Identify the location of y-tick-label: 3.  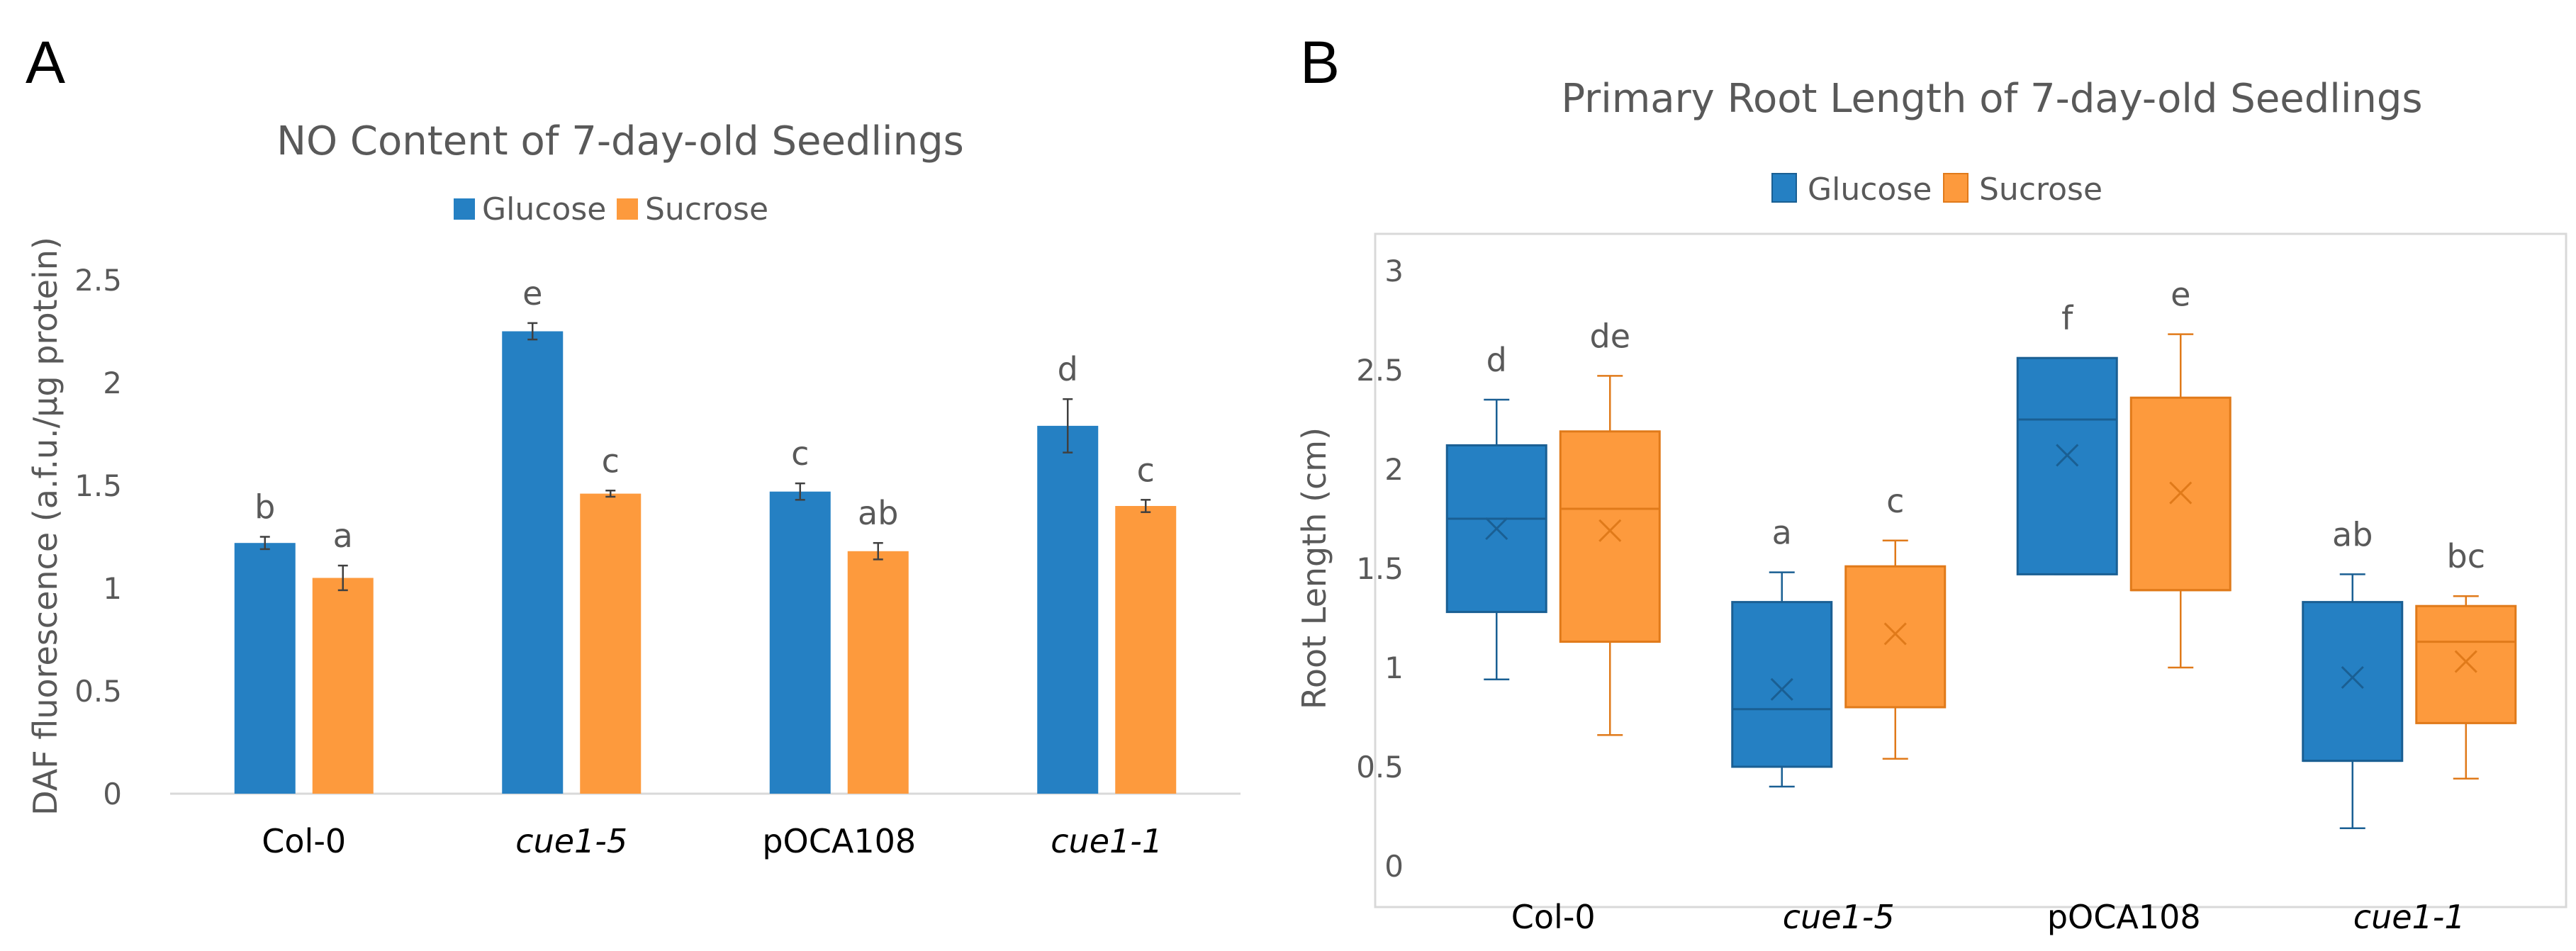
(1394, 271).